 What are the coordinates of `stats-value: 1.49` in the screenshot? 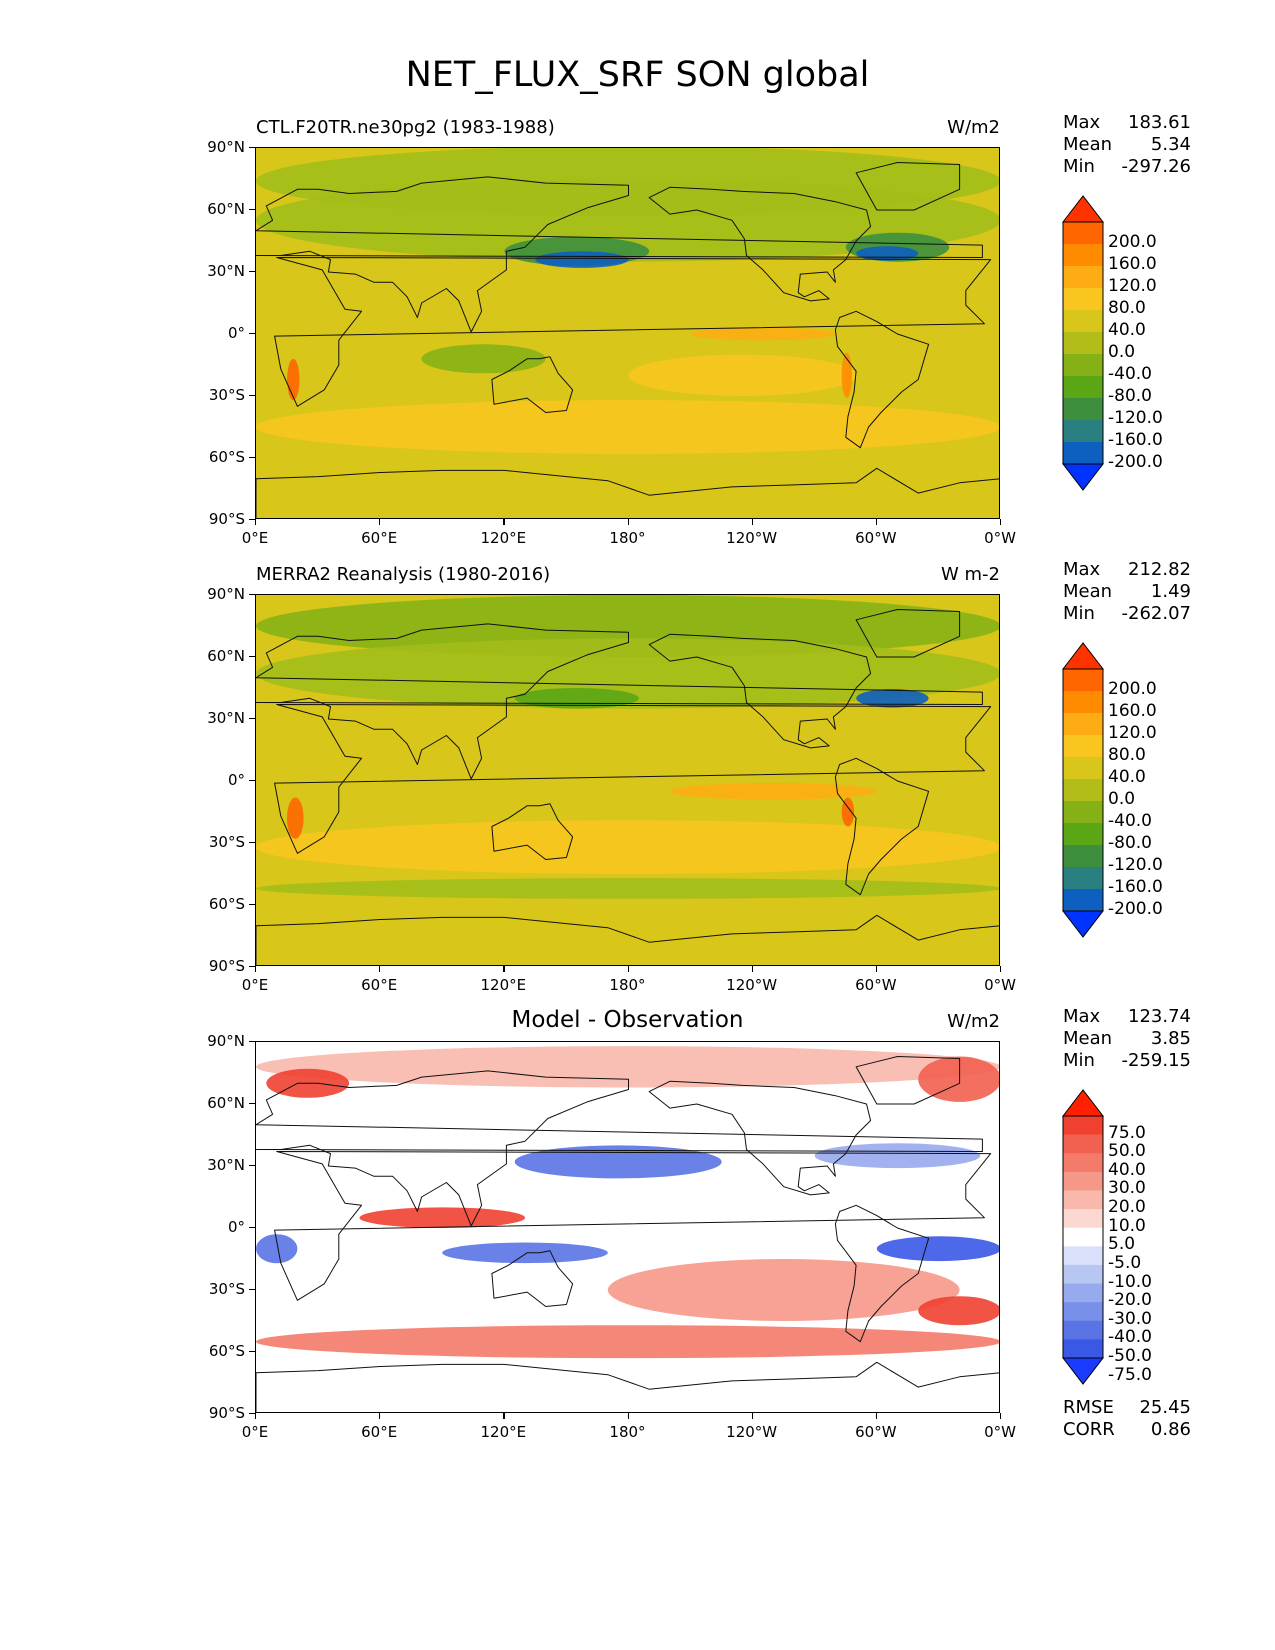 It's located at (1170, 591).